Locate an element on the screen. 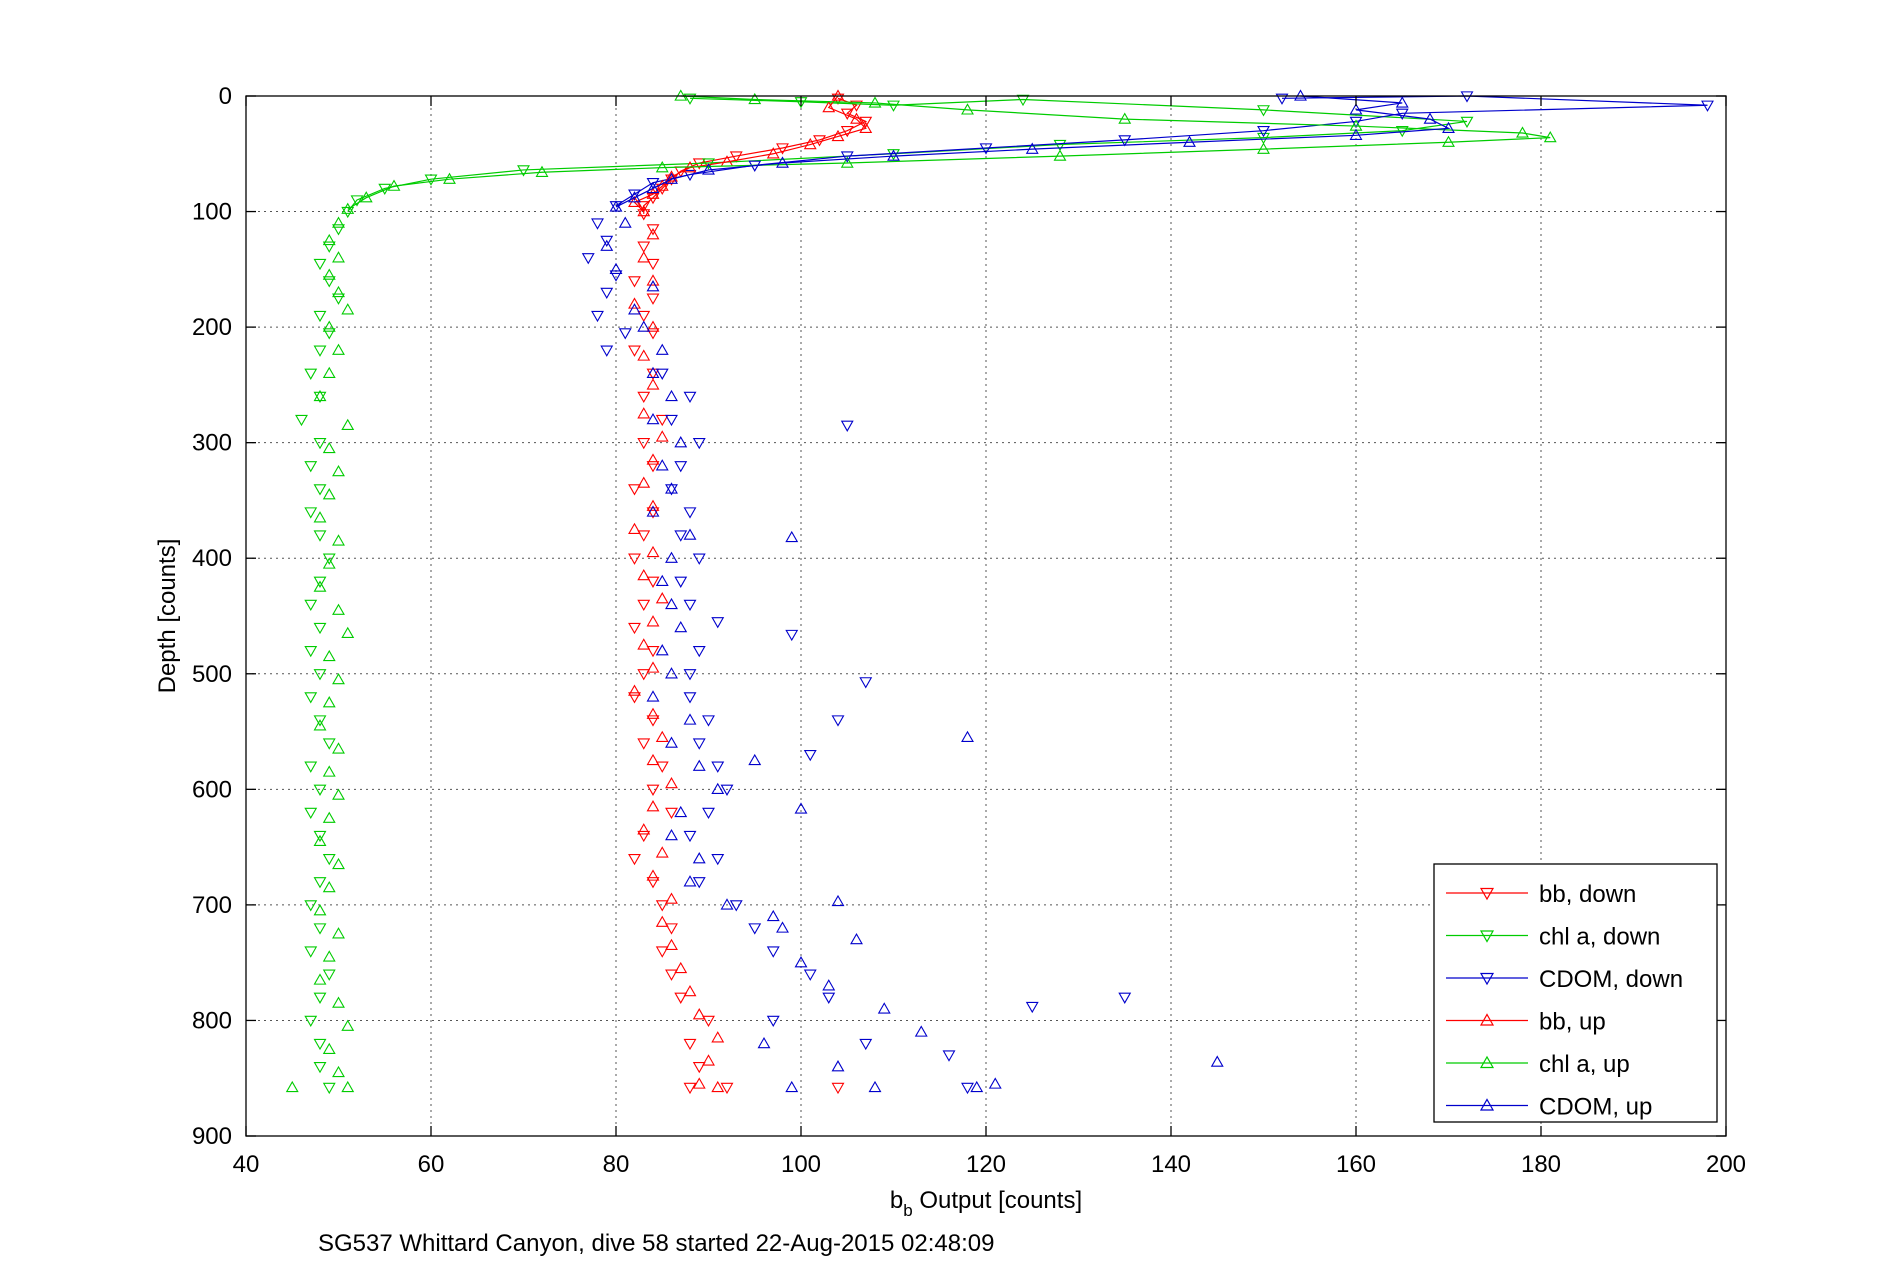  legend-box is located at coordinates (1575, 993).